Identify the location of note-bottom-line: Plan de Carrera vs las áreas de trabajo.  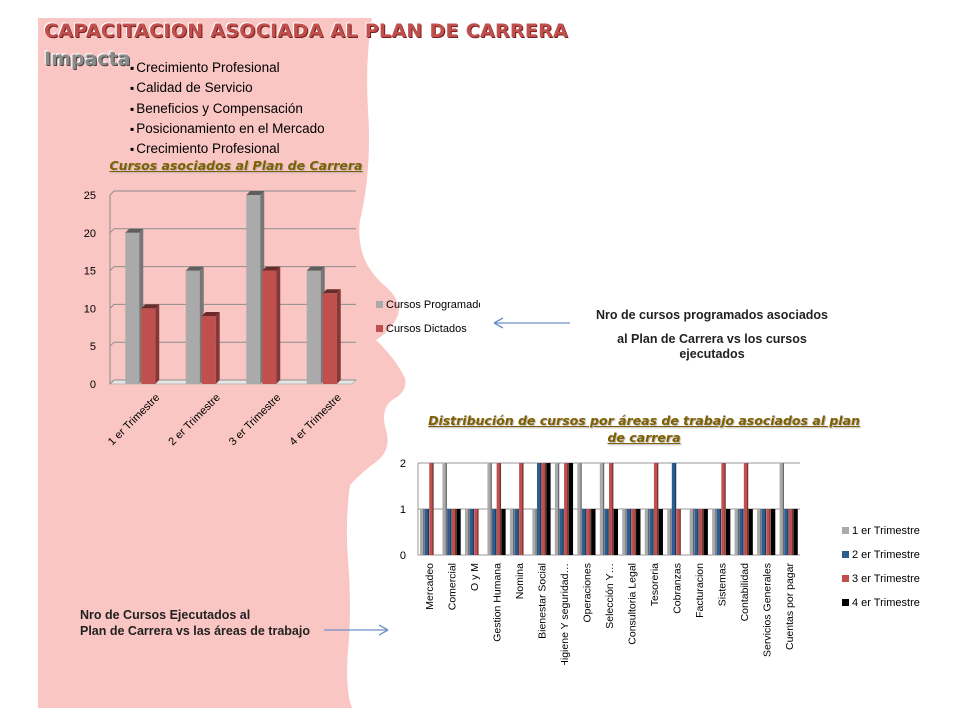
(195, 631).